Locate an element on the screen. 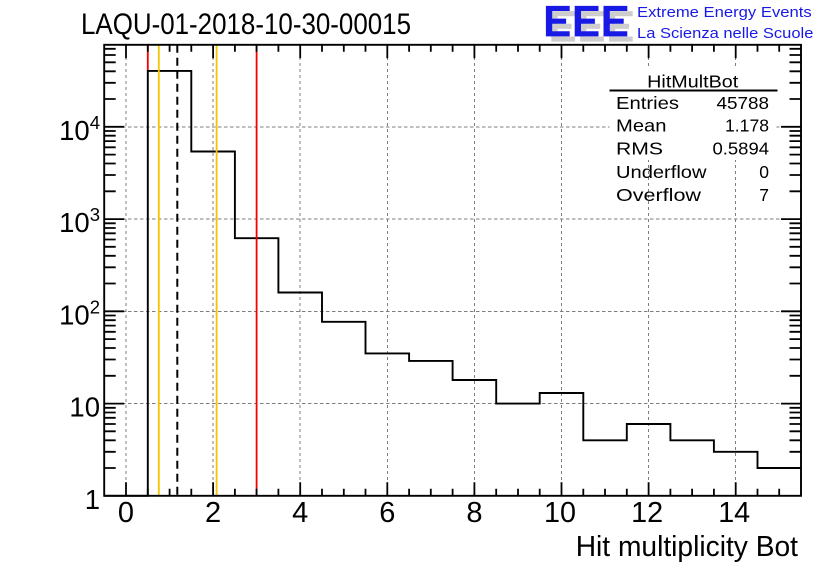 The width and height of the screenshot is (836, 577). svg-text: 1.178 is located at coordinates (747, 126).